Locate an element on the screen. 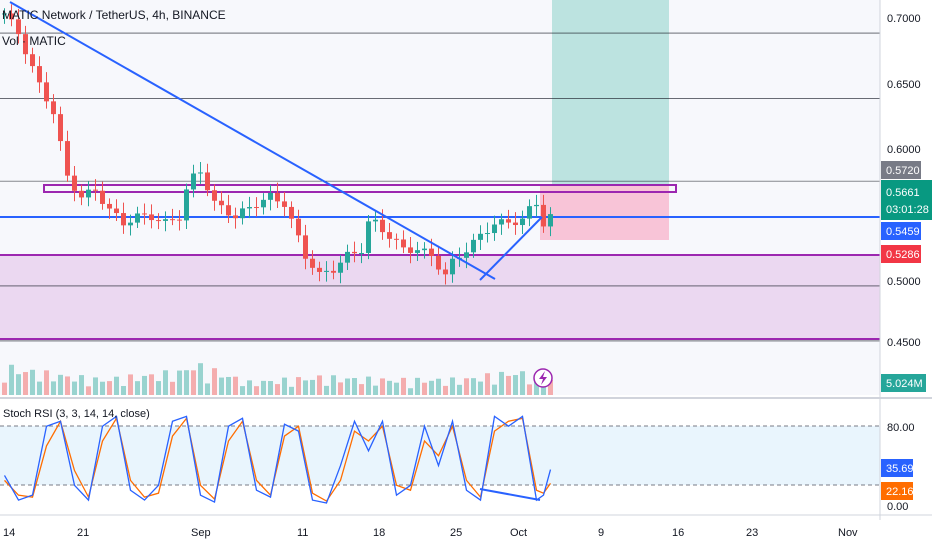 The image size is (932, 550). time-axis: 14 21 Sep 11 18 25 Oct 9 16 23 Nov is located at coordinates (430, 533).